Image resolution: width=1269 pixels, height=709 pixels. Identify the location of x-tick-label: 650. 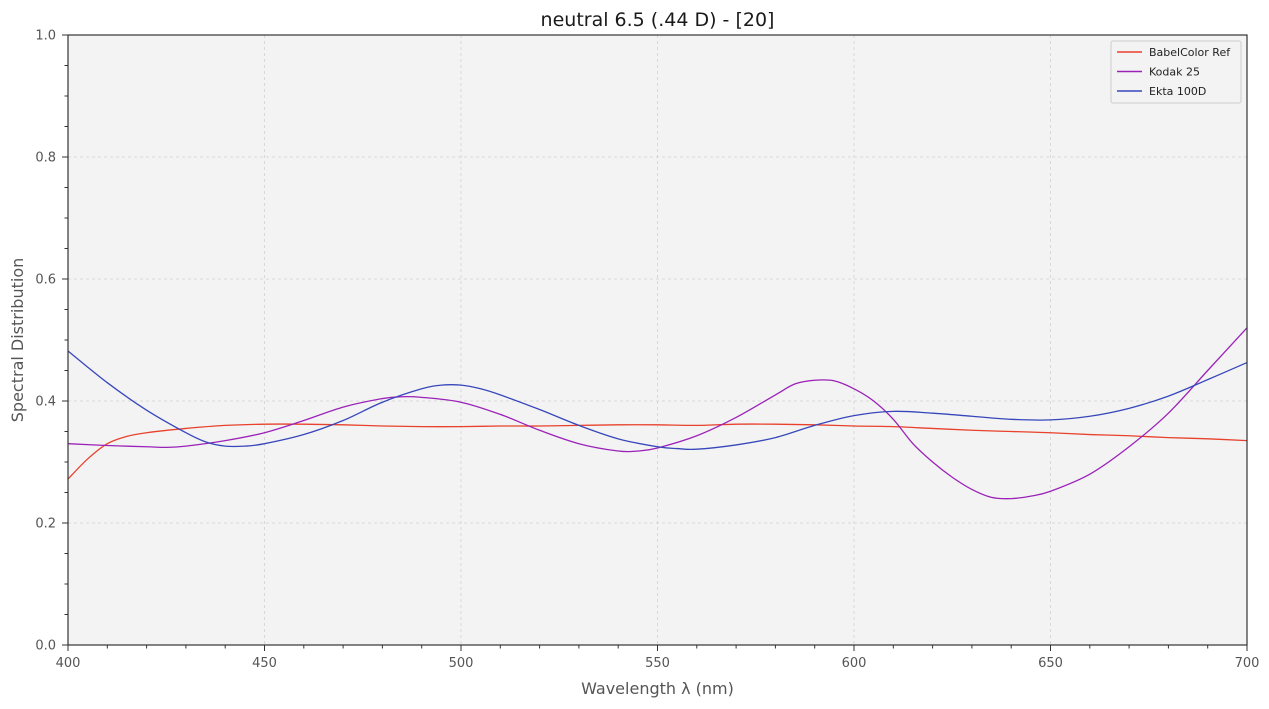
(1050, 663).